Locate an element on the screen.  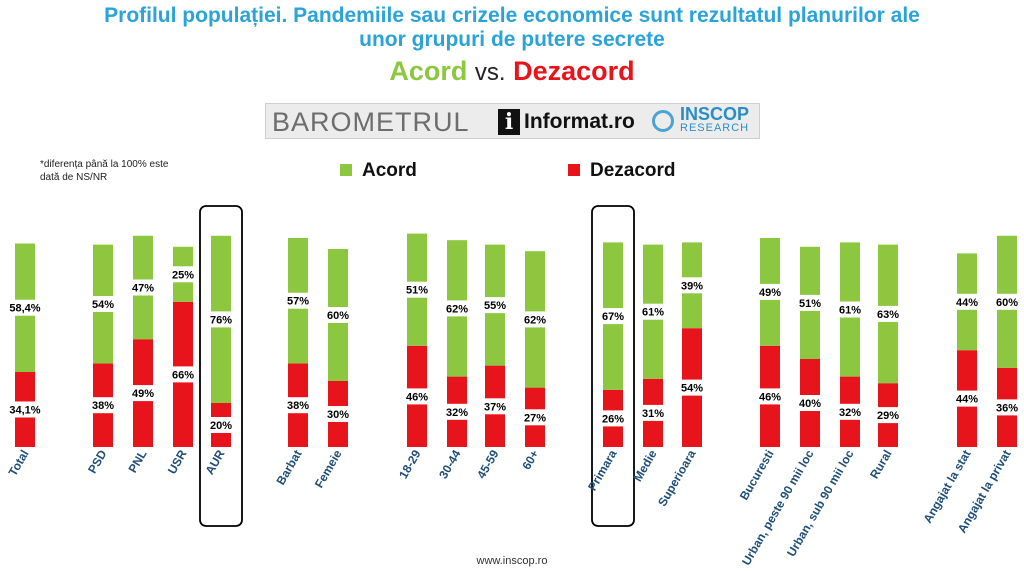
data-label-dezacord-primara-bg is located at coordinates (613, 418).